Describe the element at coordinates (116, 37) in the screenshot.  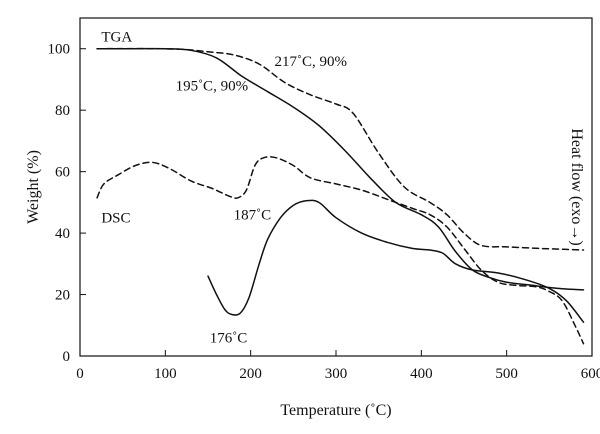
I see `annotation-label: TGA` at that location.